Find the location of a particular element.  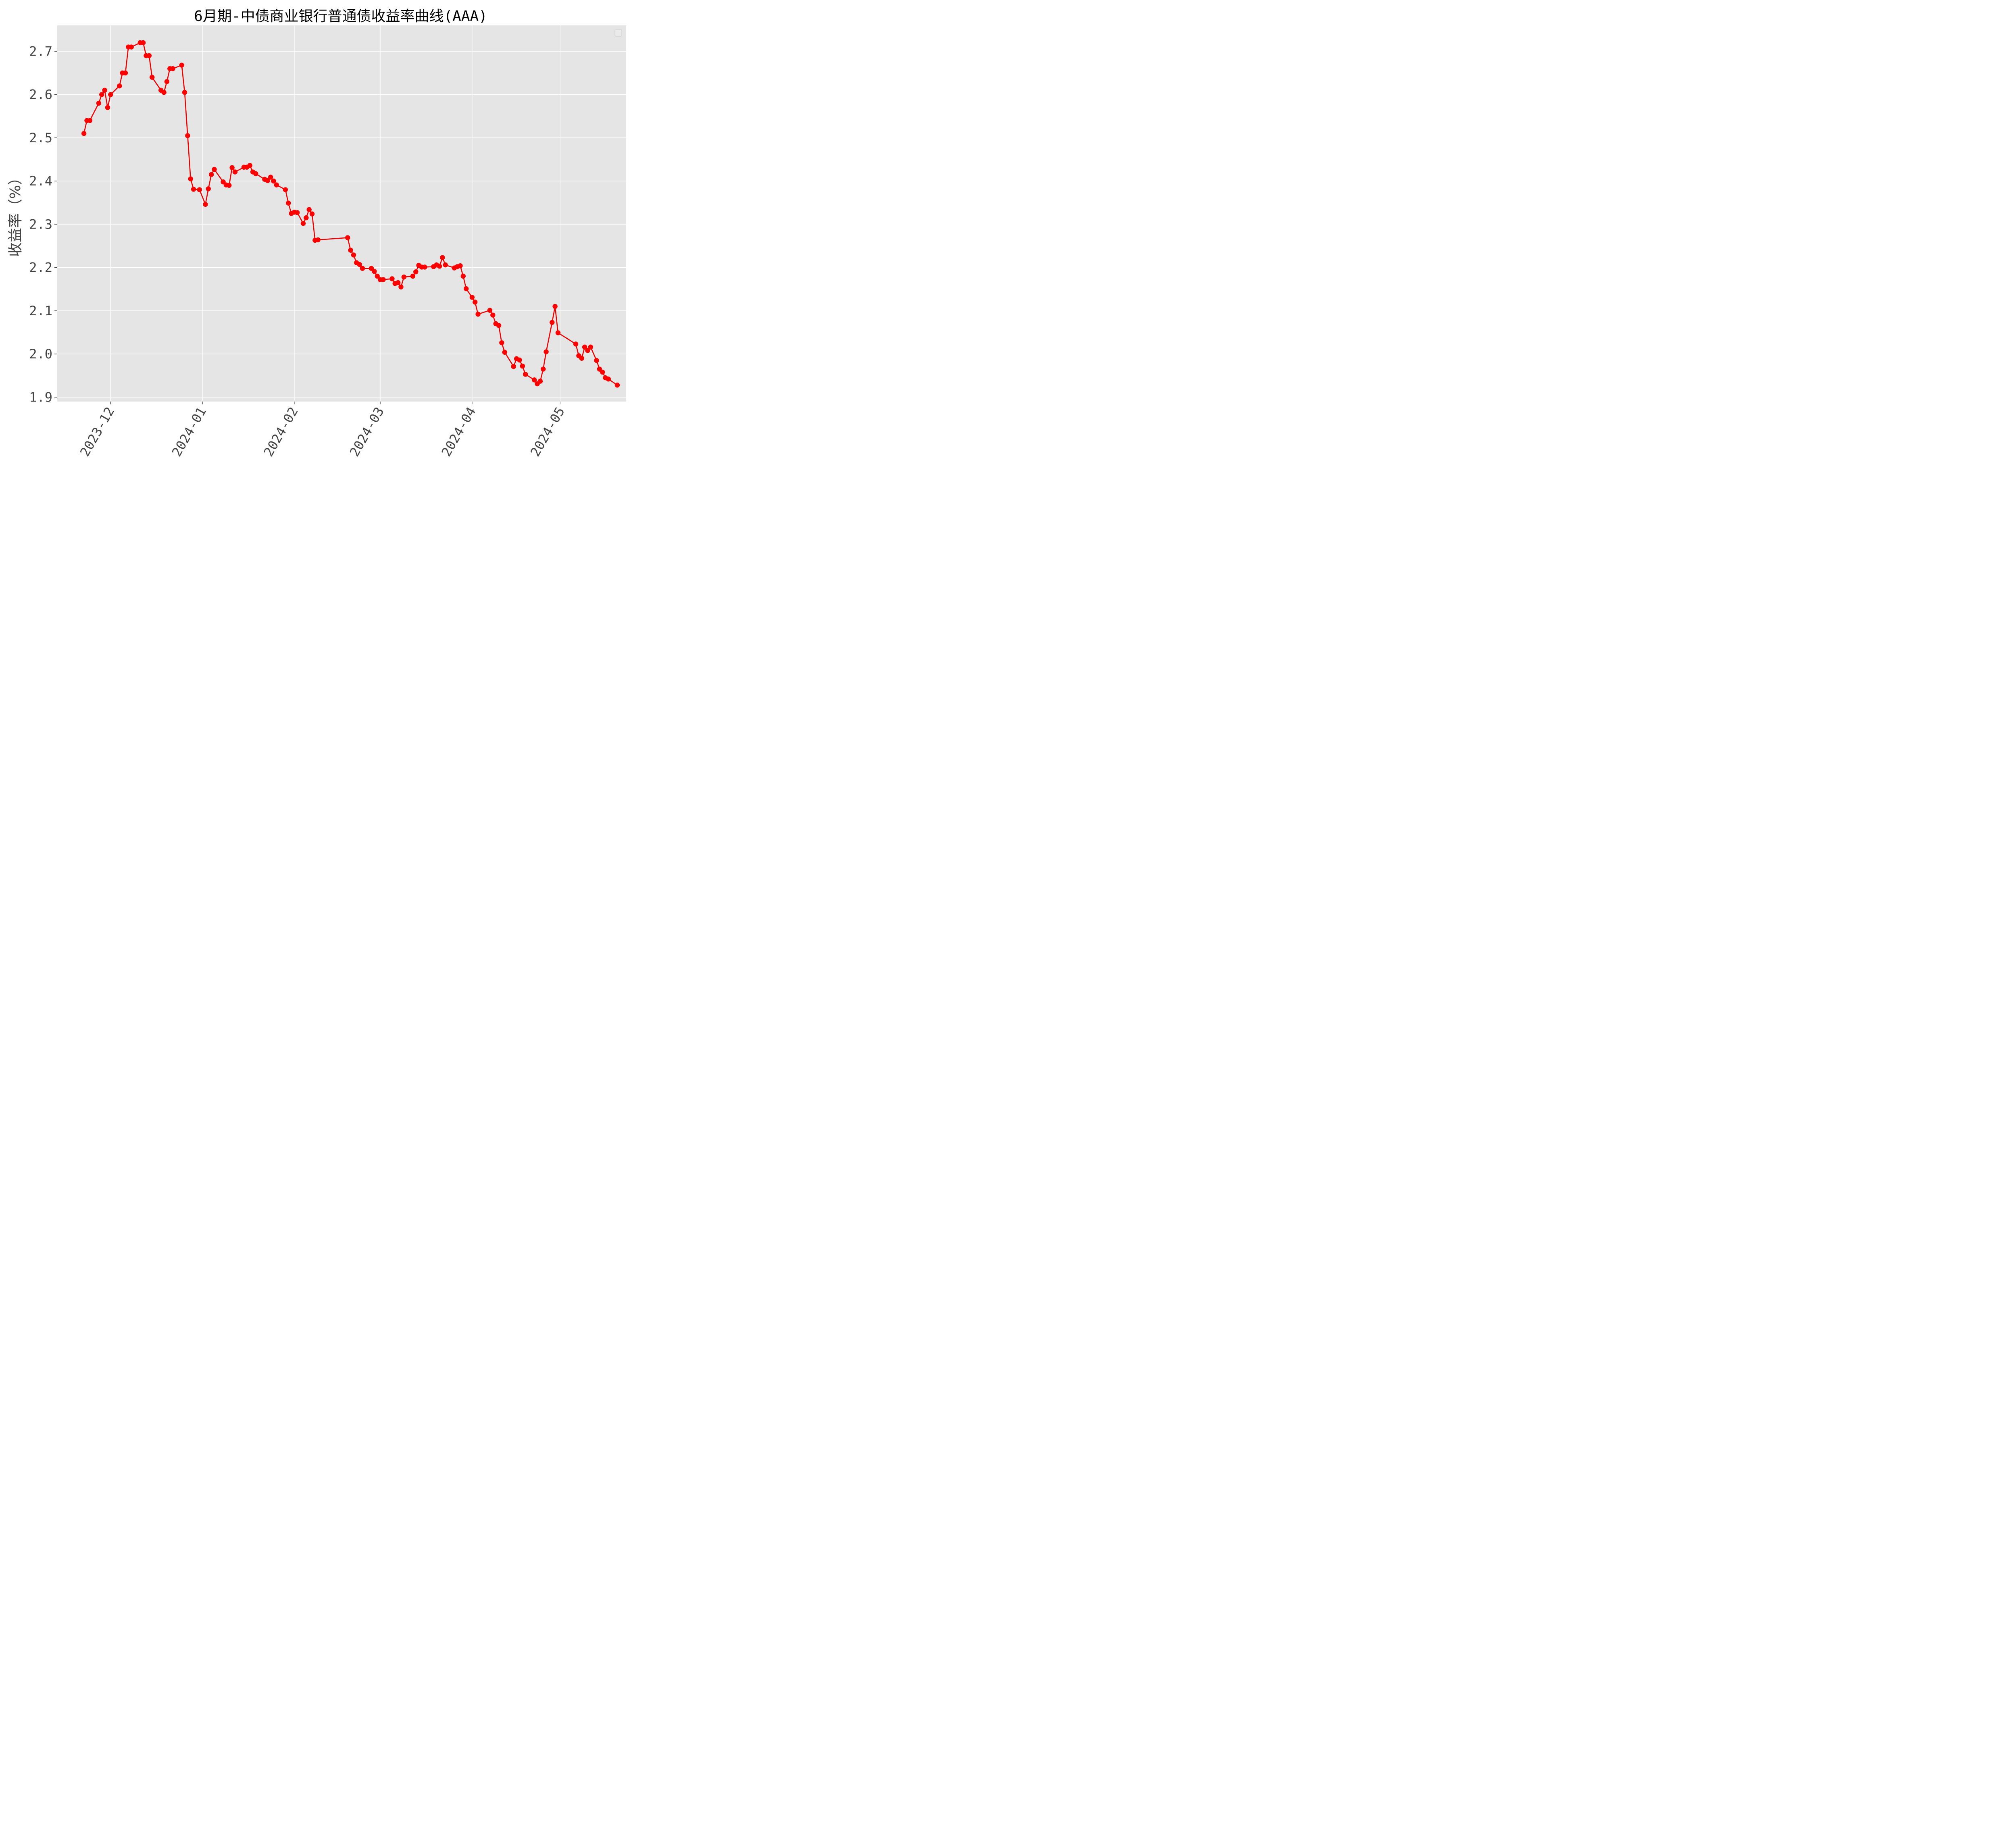

series-line is located at coordinates (350, 214).